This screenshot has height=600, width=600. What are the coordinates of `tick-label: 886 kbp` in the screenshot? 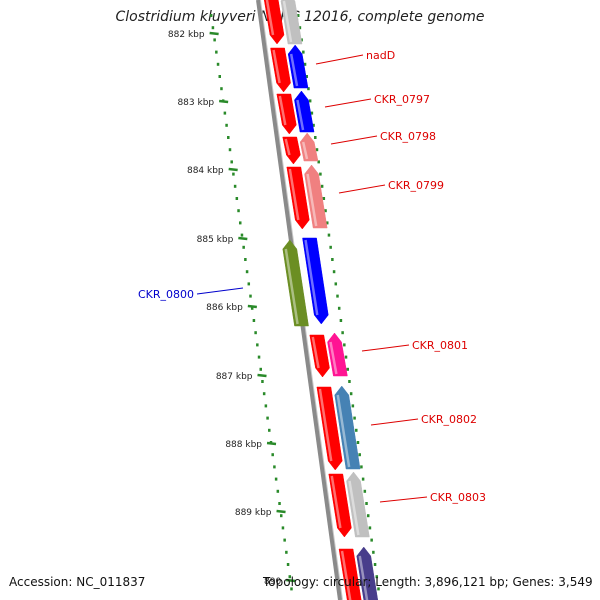 It's located at (224, 308).